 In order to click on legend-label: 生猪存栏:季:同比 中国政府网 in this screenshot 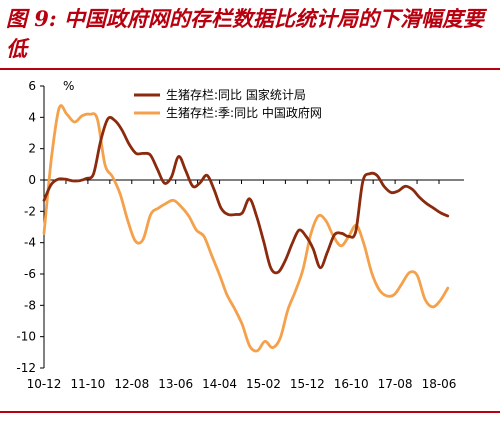, I will do `click(244, 112)`.